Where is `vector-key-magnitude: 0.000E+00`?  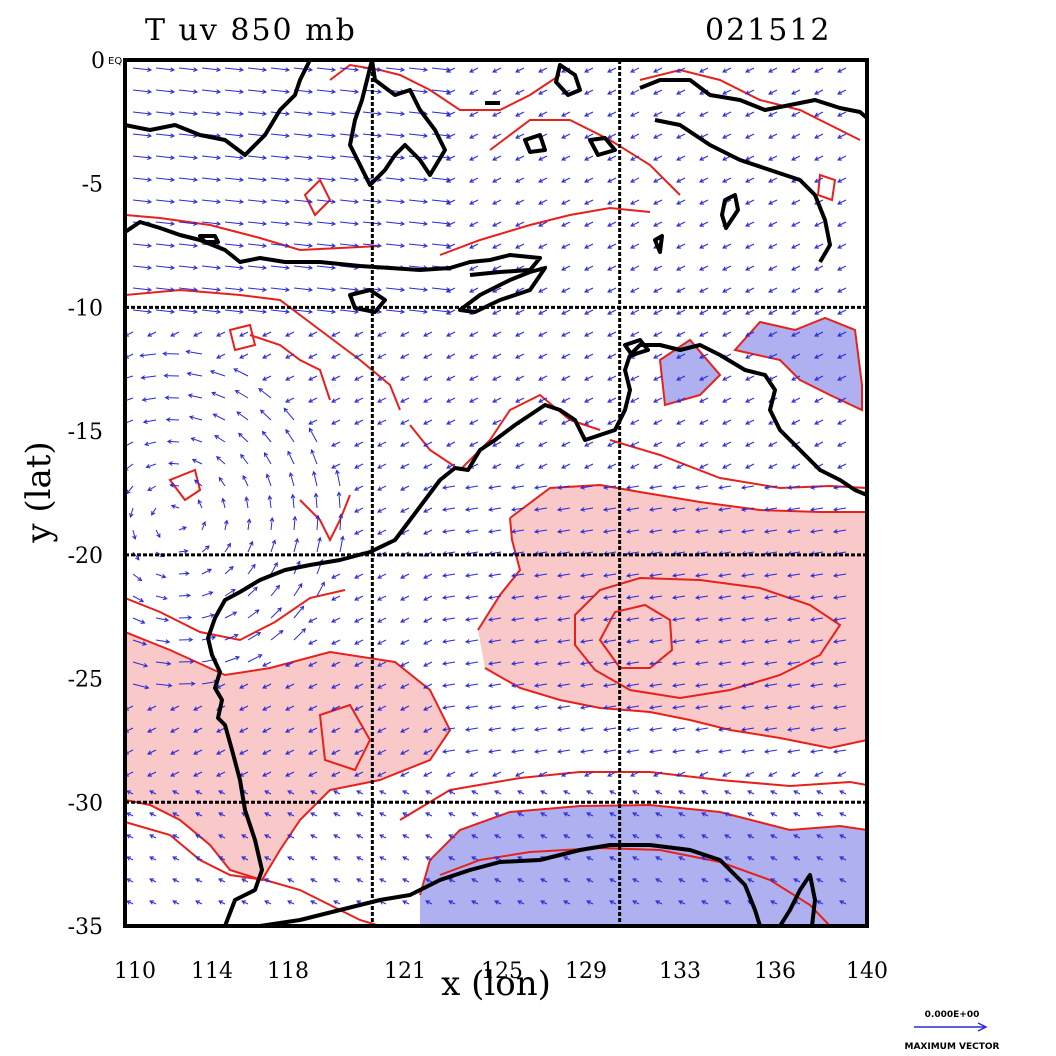
vector-key-magnitude: 0.000E+00 is located at coordinates (952, 1015).